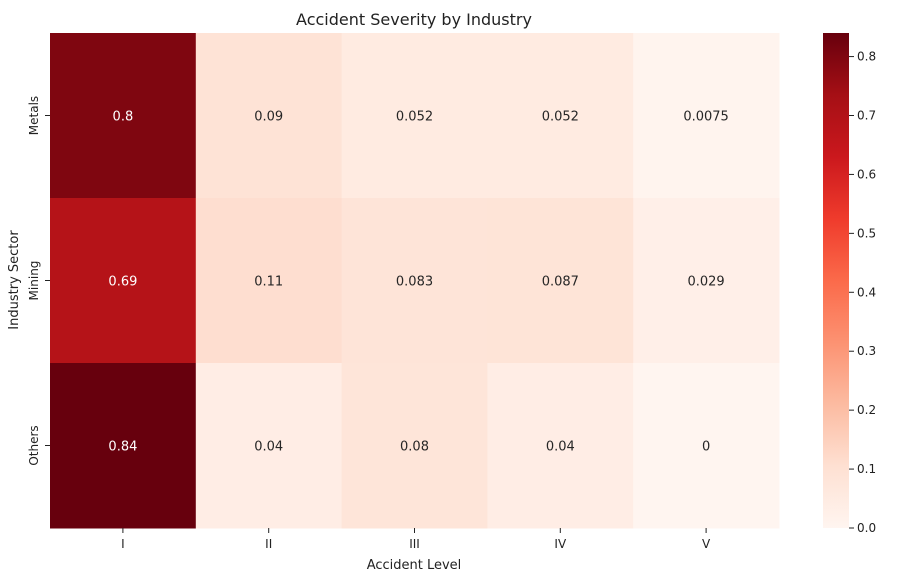 This screenshot has height=573, width=904. What do you see at coordinates (414, 544) in the screenshot?
I see `x-tick-label: III` at bounding box center [414, 544].